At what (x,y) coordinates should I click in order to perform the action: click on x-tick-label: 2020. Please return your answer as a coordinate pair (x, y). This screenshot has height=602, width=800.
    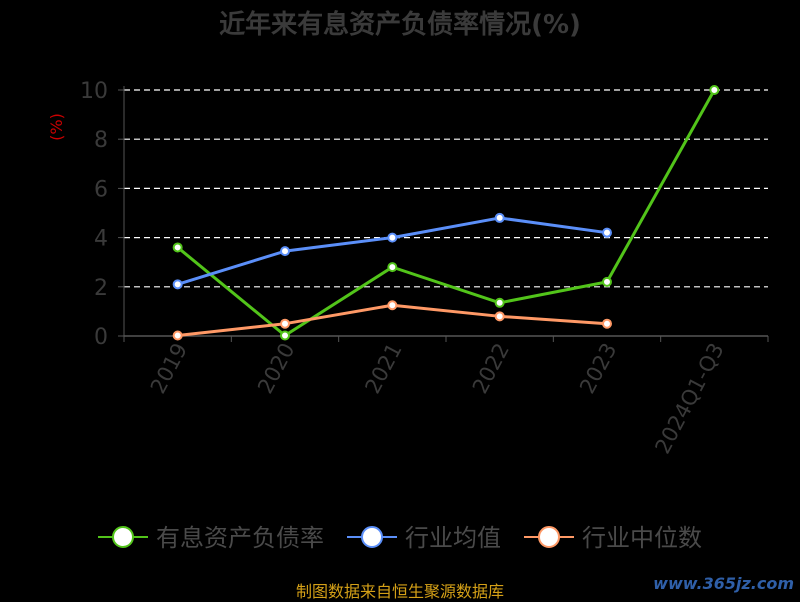
    Looking at the image, I should click on (276, 368).